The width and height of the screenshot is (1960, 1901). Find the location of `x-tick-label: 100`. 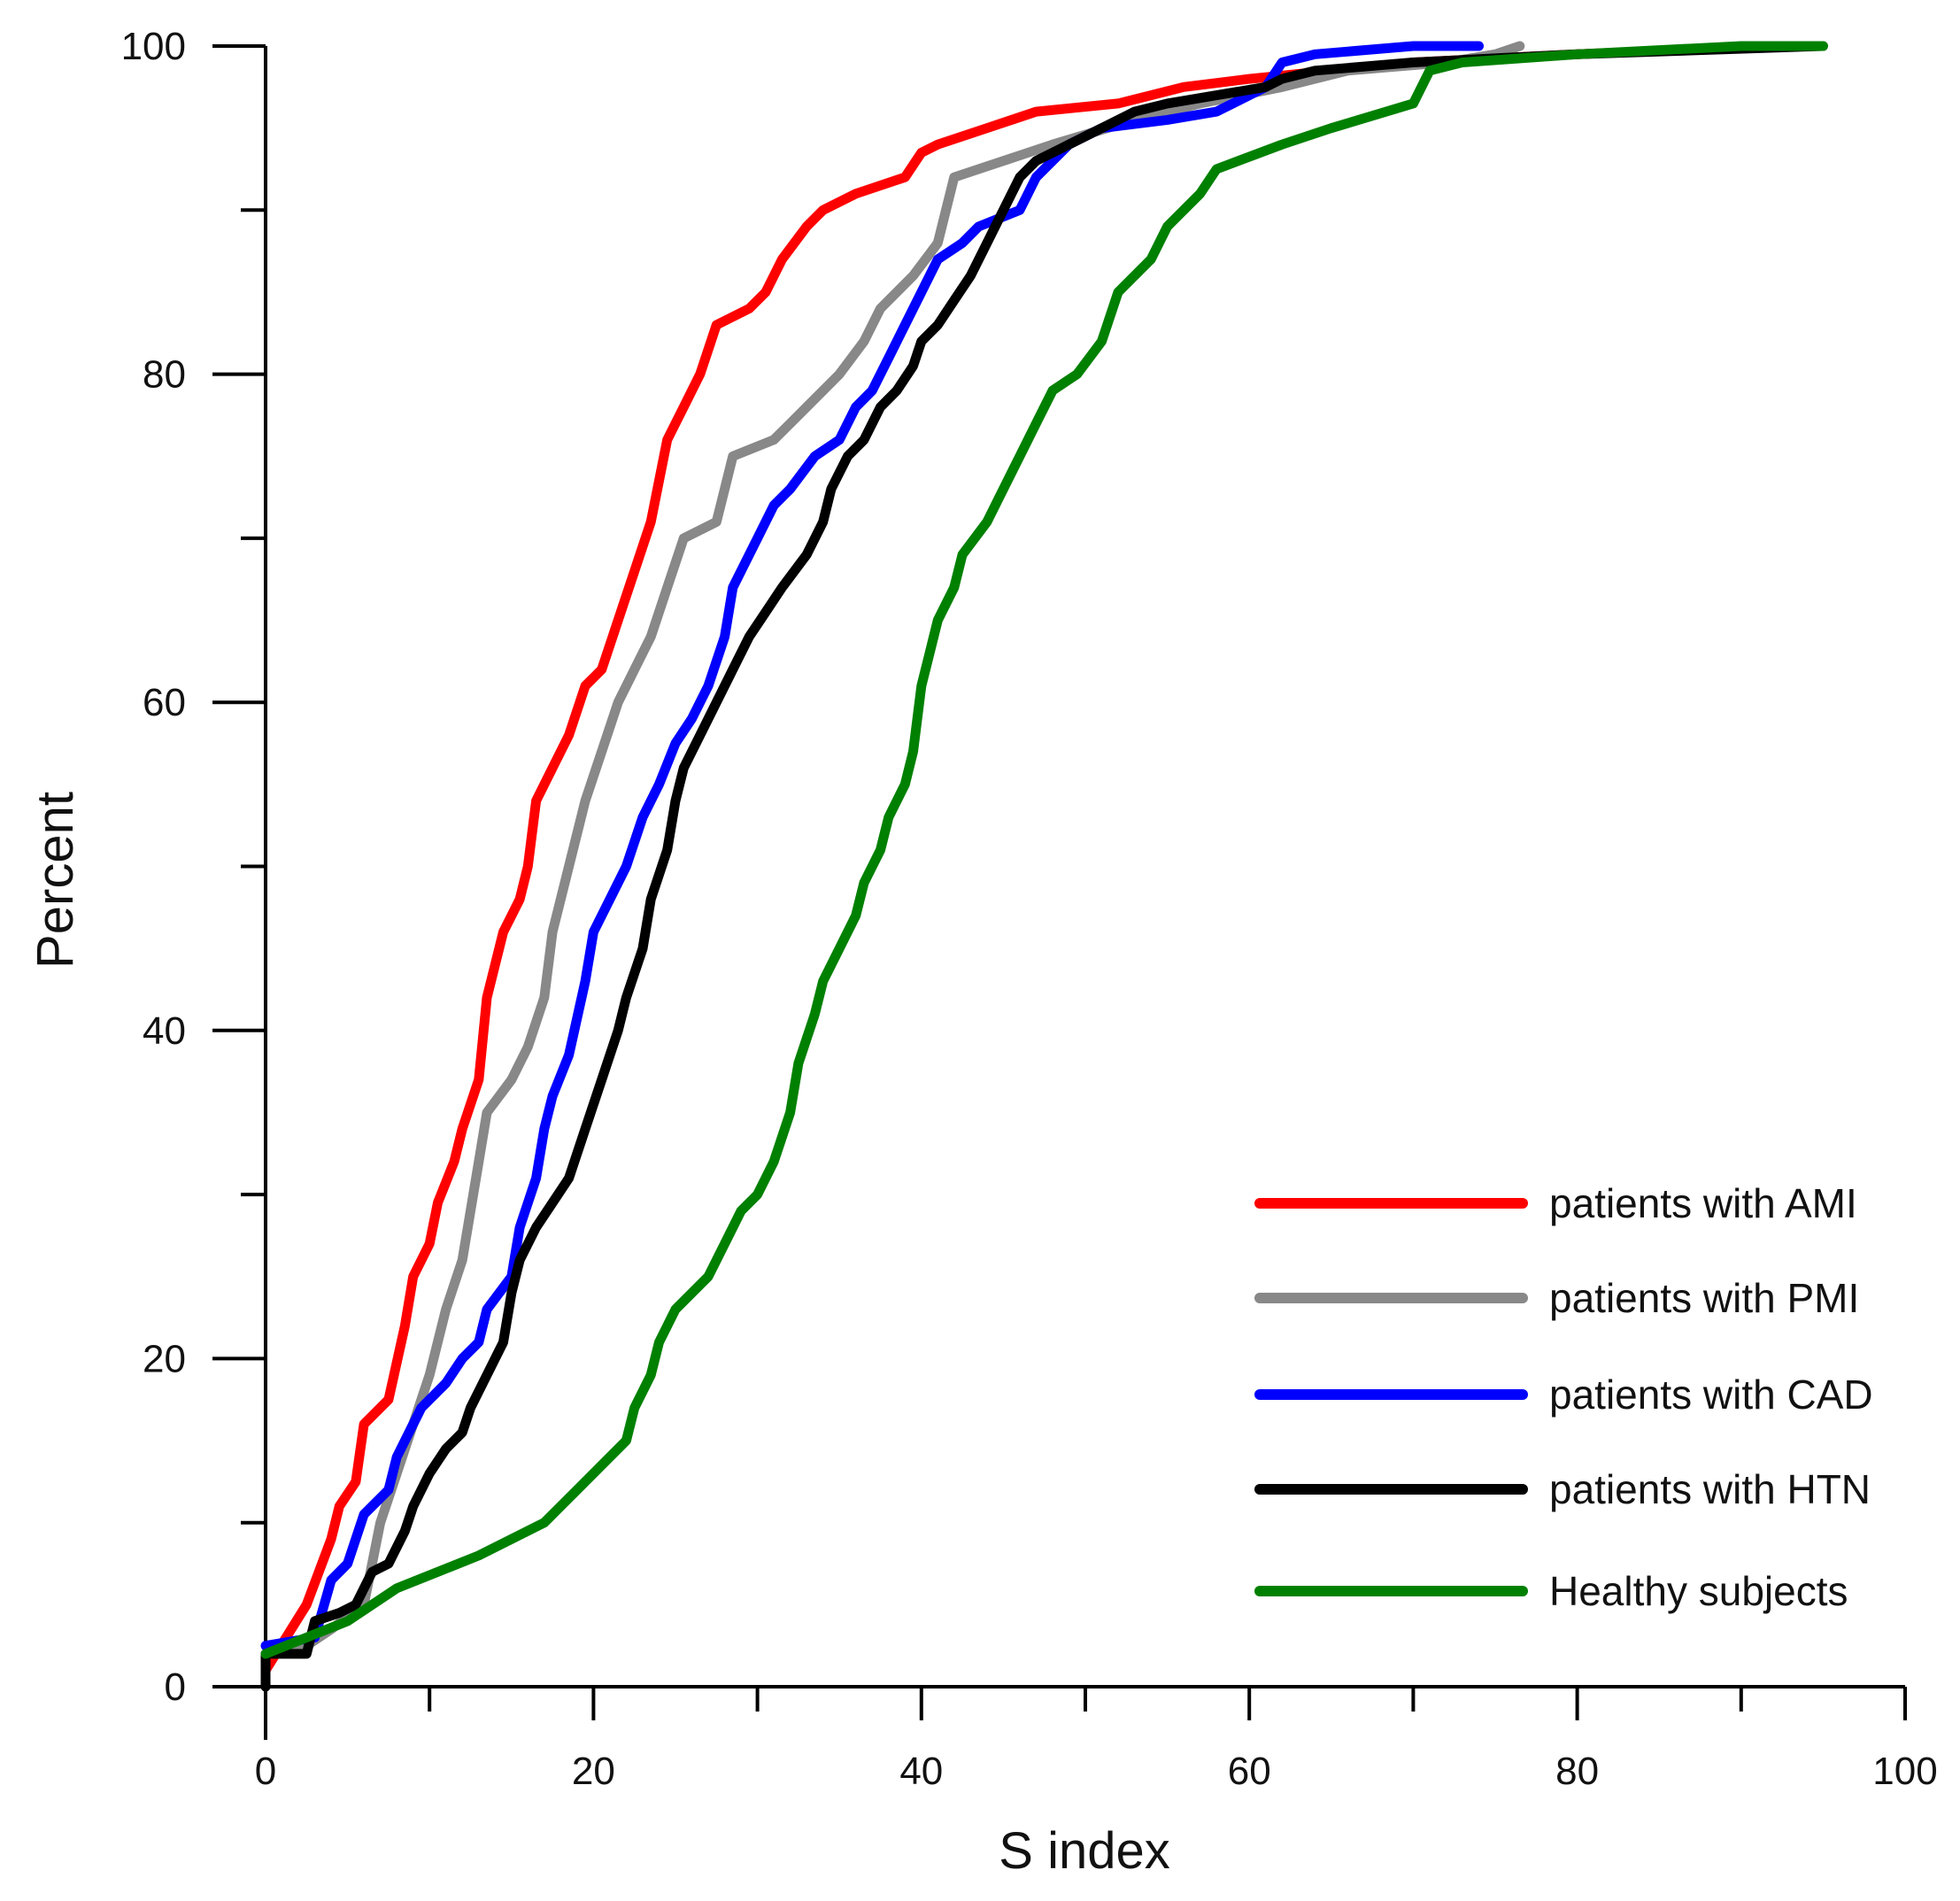

x-tick-label: 100 is located at coordinates (1905, 1771).